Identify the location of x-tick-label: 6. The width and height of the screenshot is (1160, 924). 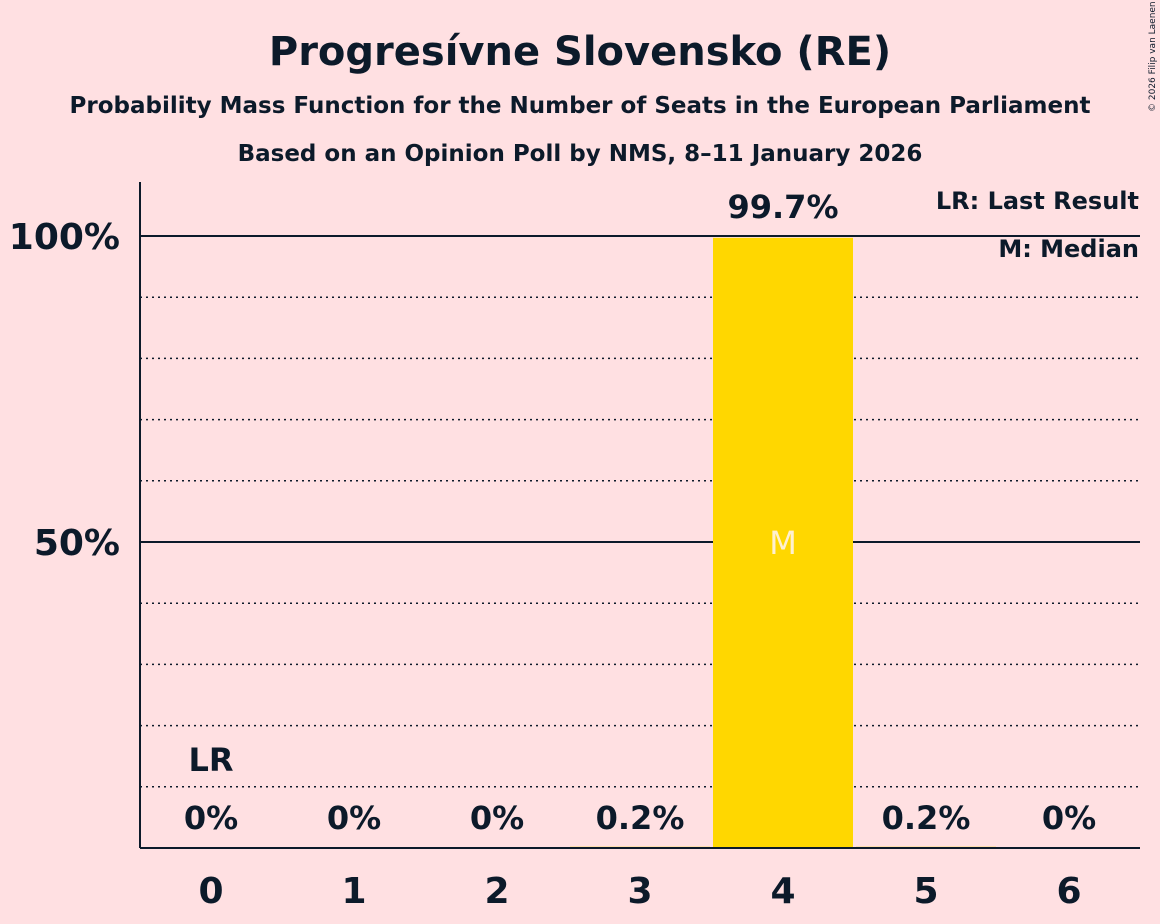
(1068, 891).